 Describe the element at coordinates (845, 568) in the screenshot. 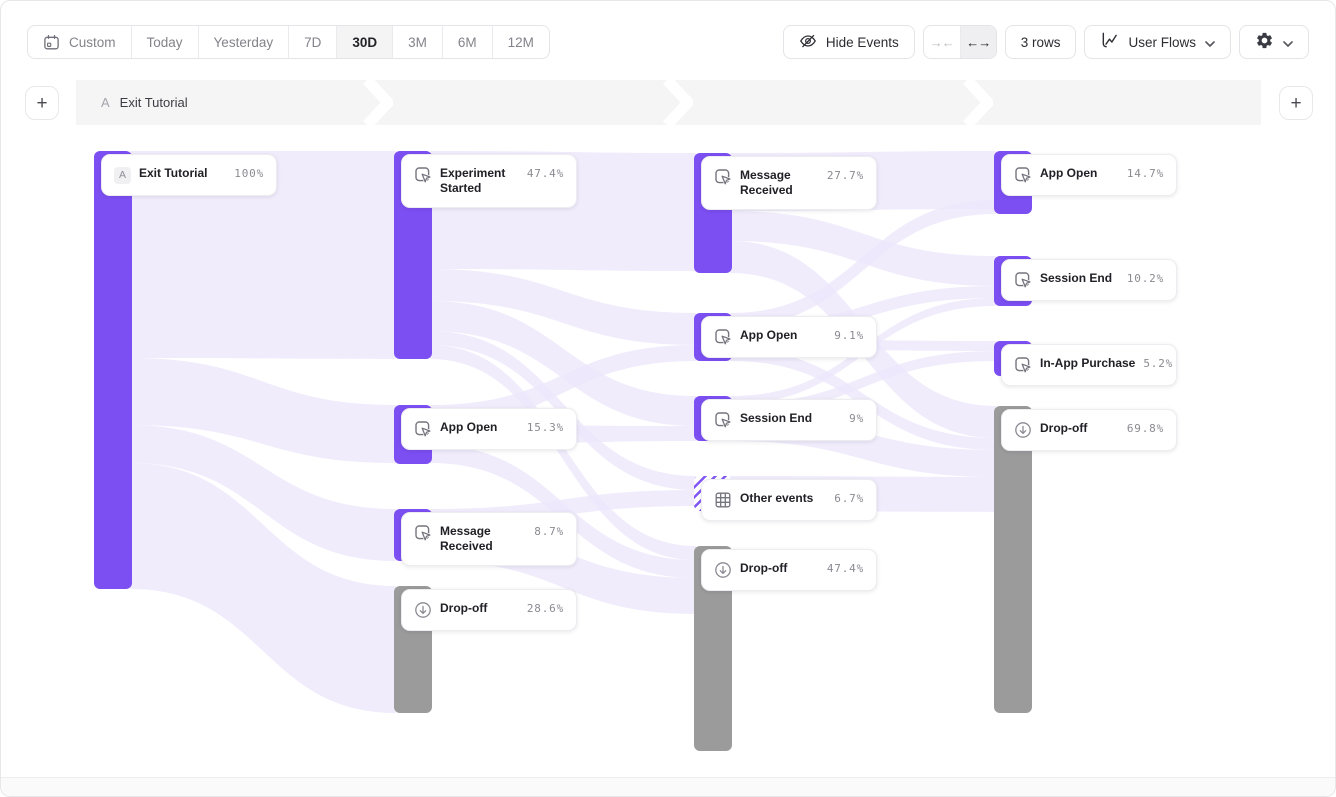

I see `node-percent: 47.4%` at that location.